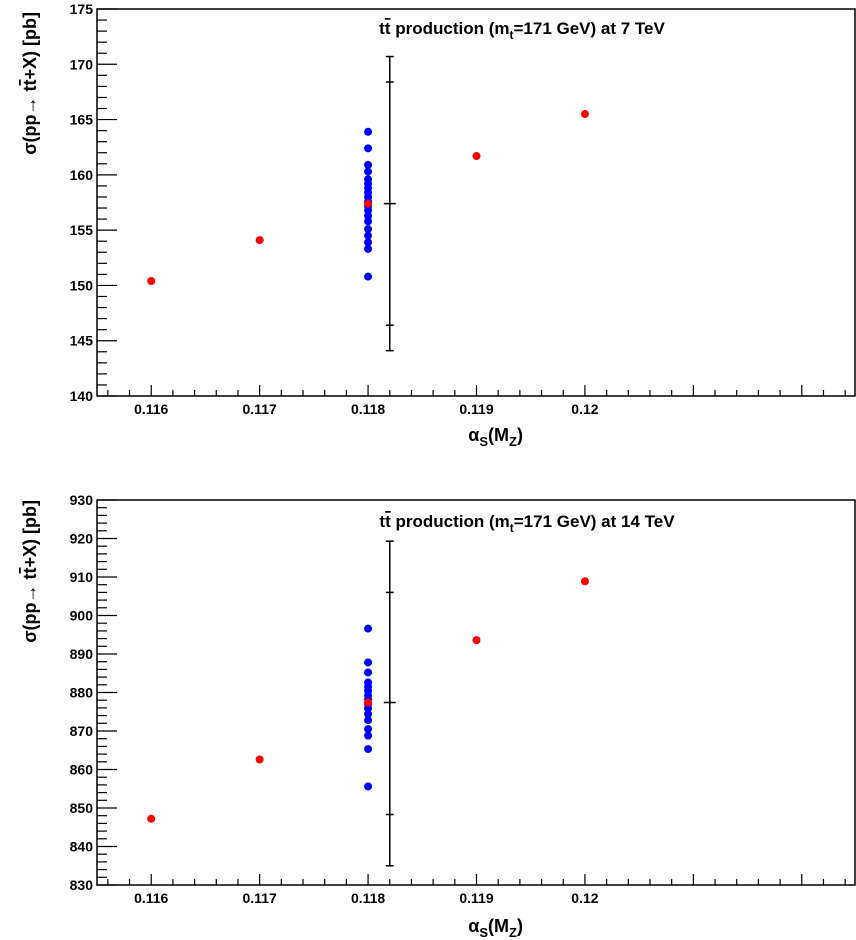  Describe the element at coordinates (82, 577) in the screenshot. I see `y-tick-label: 910` at that location.